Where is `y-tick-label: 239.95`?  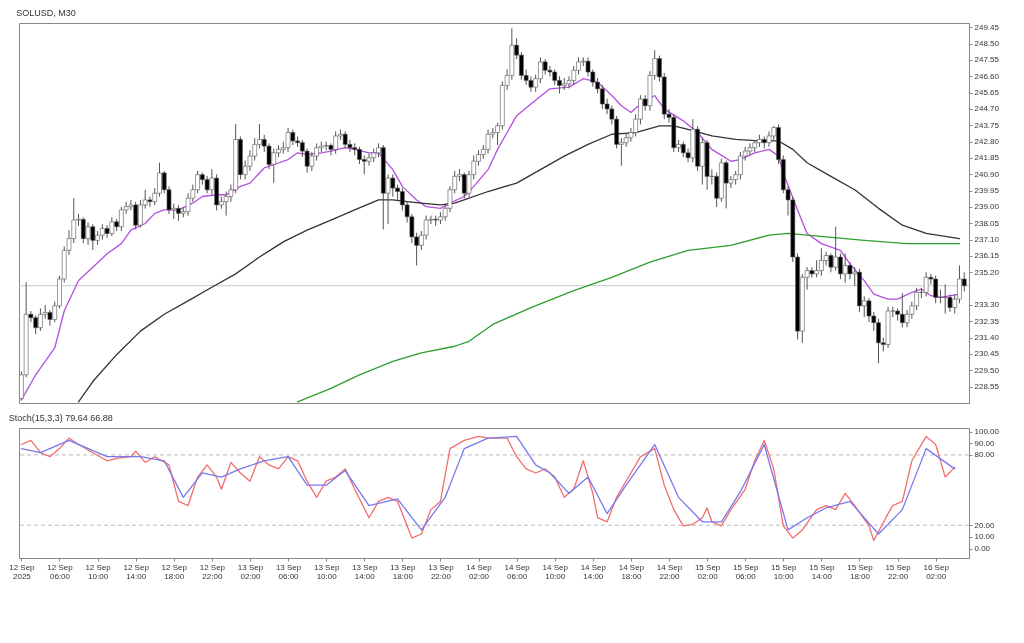
y-tick-label: 239.95 is located at coordinates (987, 191).